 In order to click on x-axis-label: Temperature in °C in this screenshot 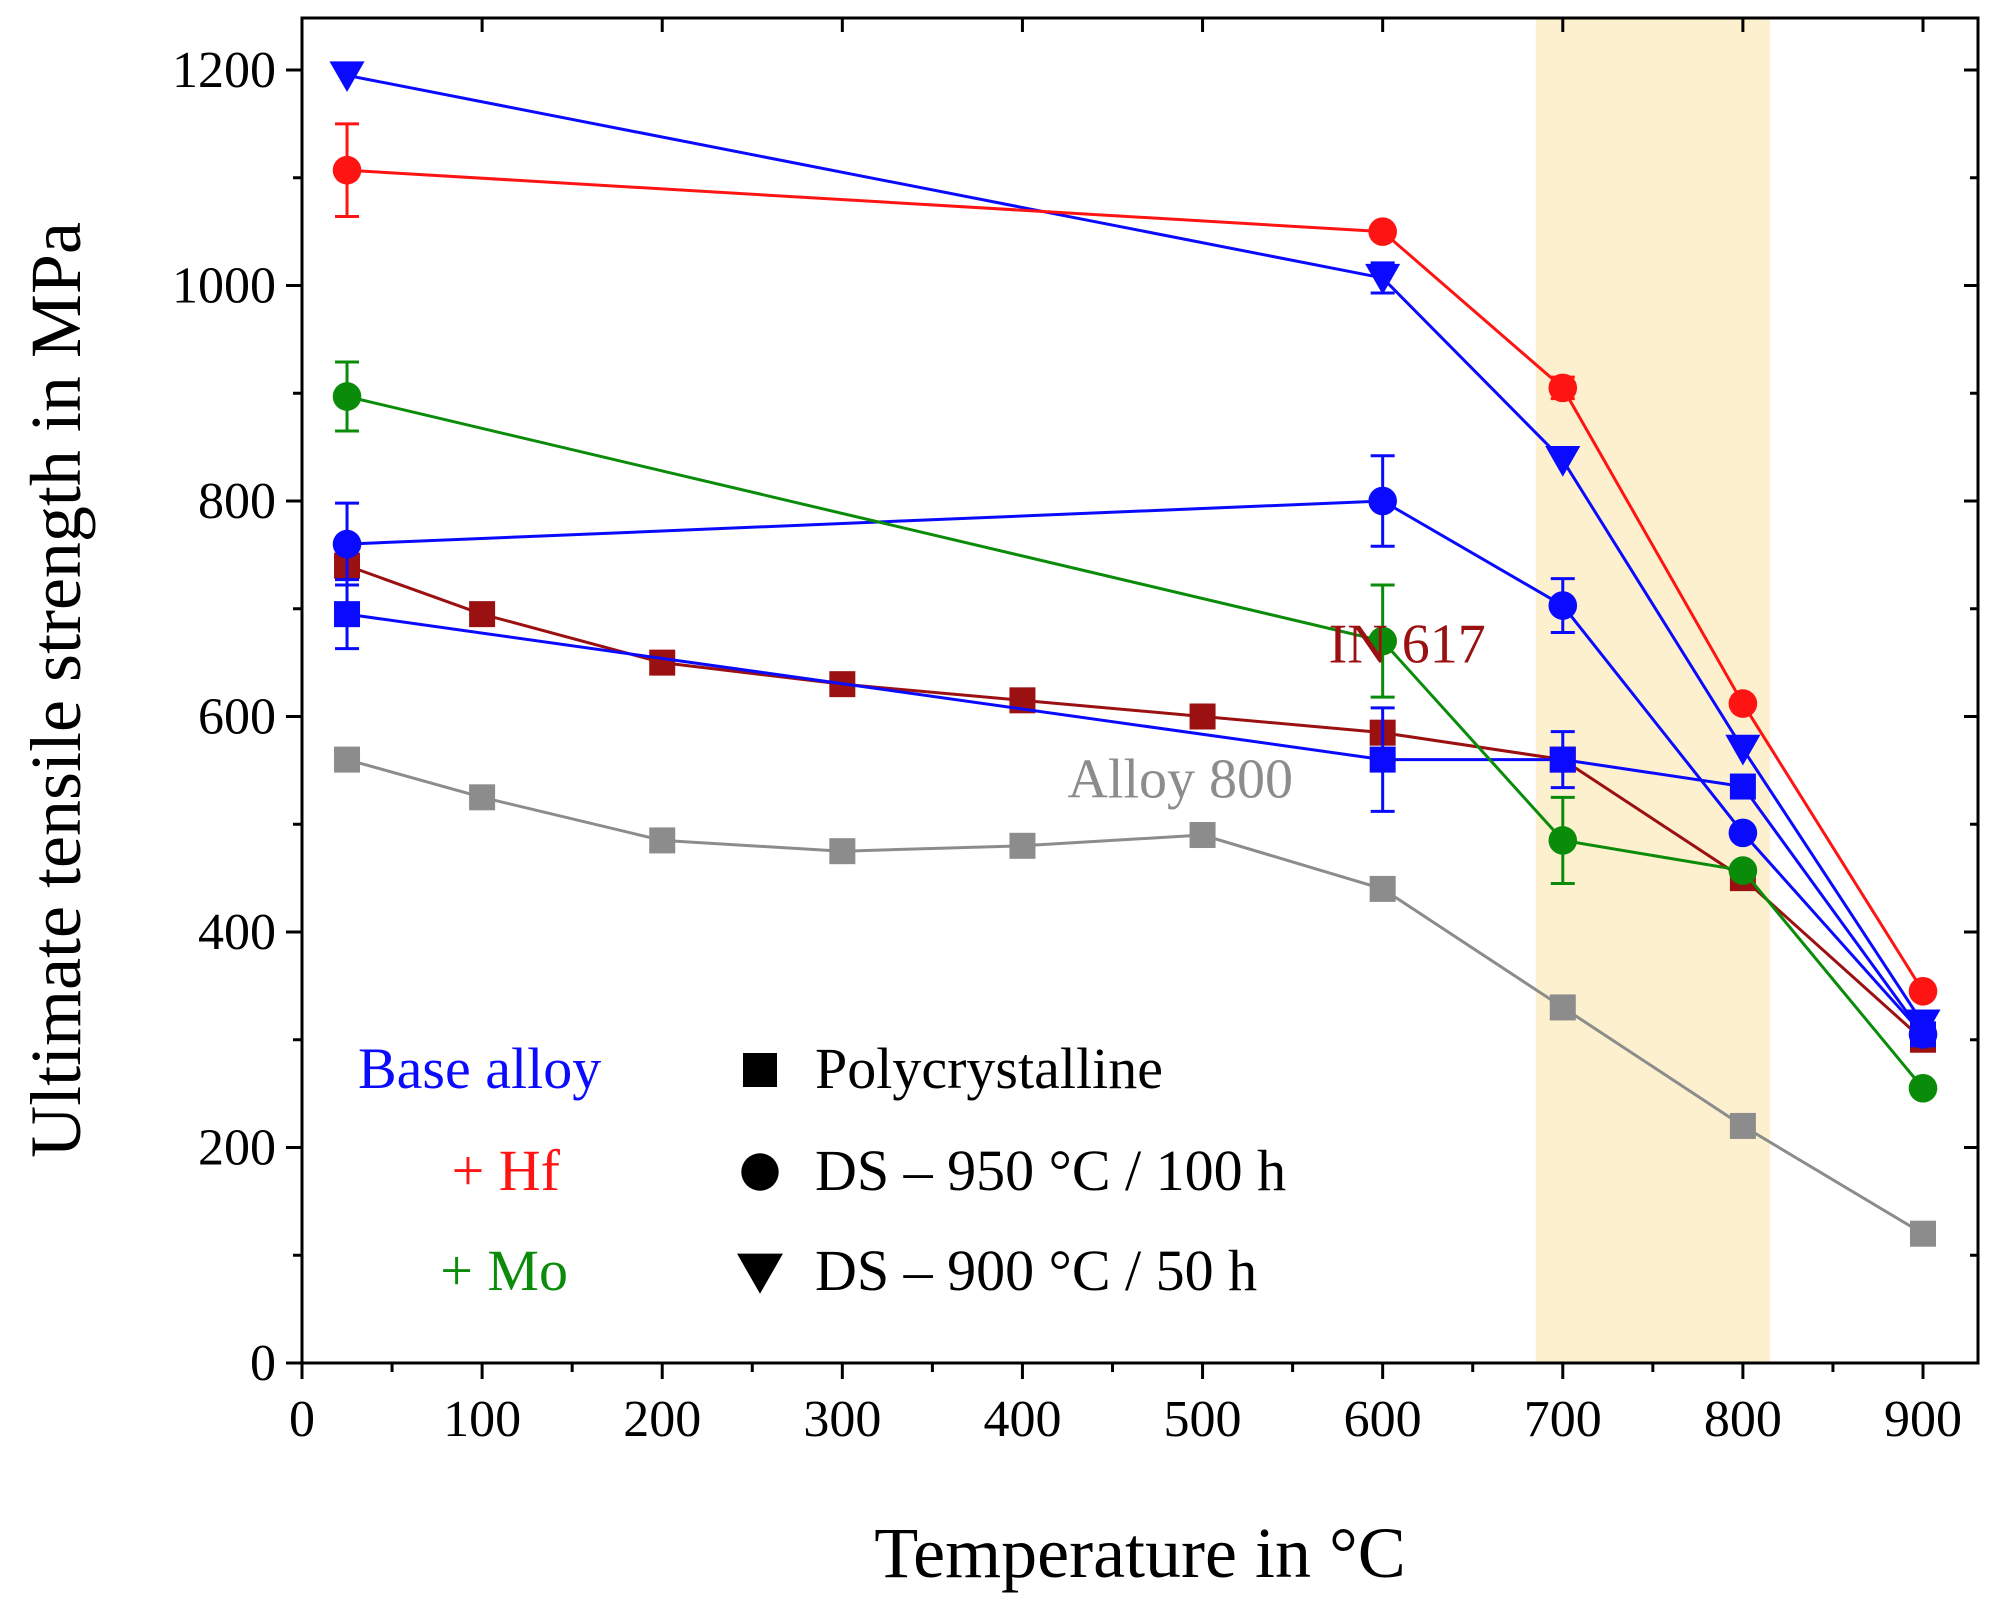, I will do `click(1140, 1553)`.